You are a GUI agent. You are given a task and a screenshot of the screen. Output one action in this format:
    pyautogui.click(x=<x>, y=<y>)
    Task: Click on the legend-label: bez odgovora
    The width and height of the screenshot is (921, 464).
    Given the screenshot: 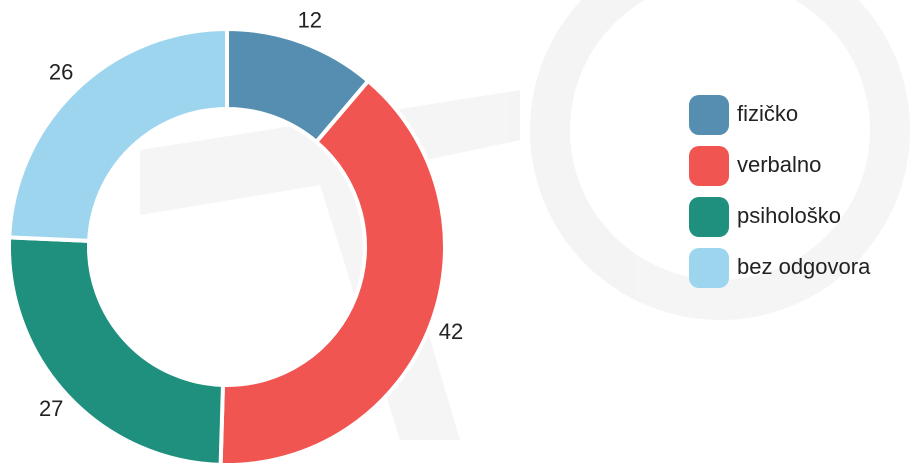 What is the action you would take?
    pyautogui.click(x=804, y=266)
    